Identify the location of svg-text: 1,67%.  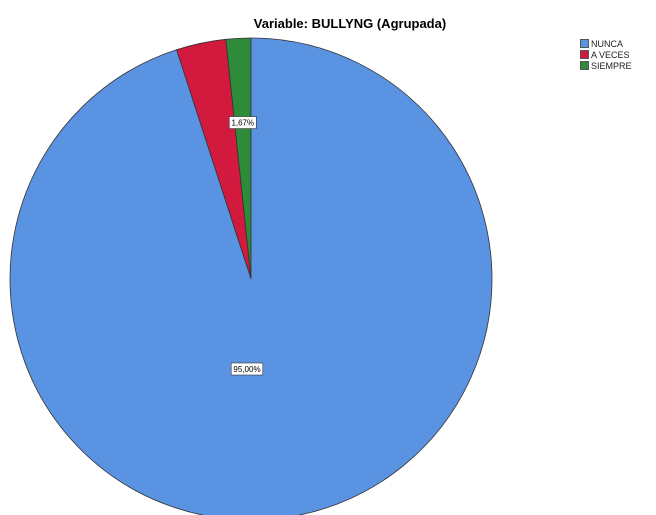
(242, 123).